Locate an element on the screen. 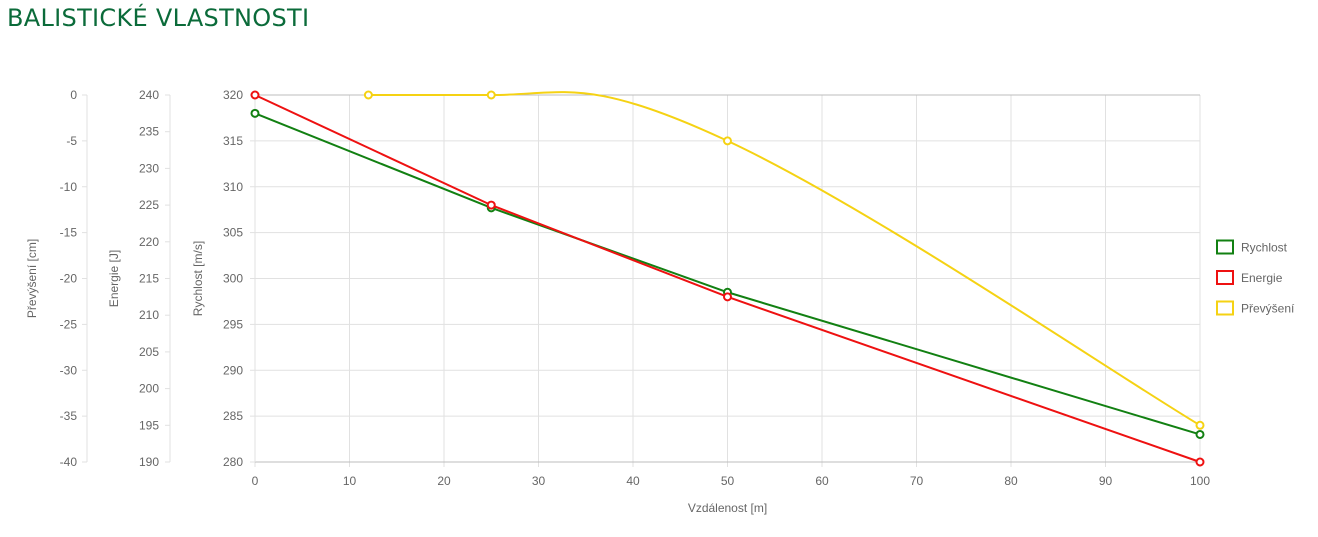 The image size is (1318, 537). velocity-tick-label: 320 is located at coordinates (233, 95).